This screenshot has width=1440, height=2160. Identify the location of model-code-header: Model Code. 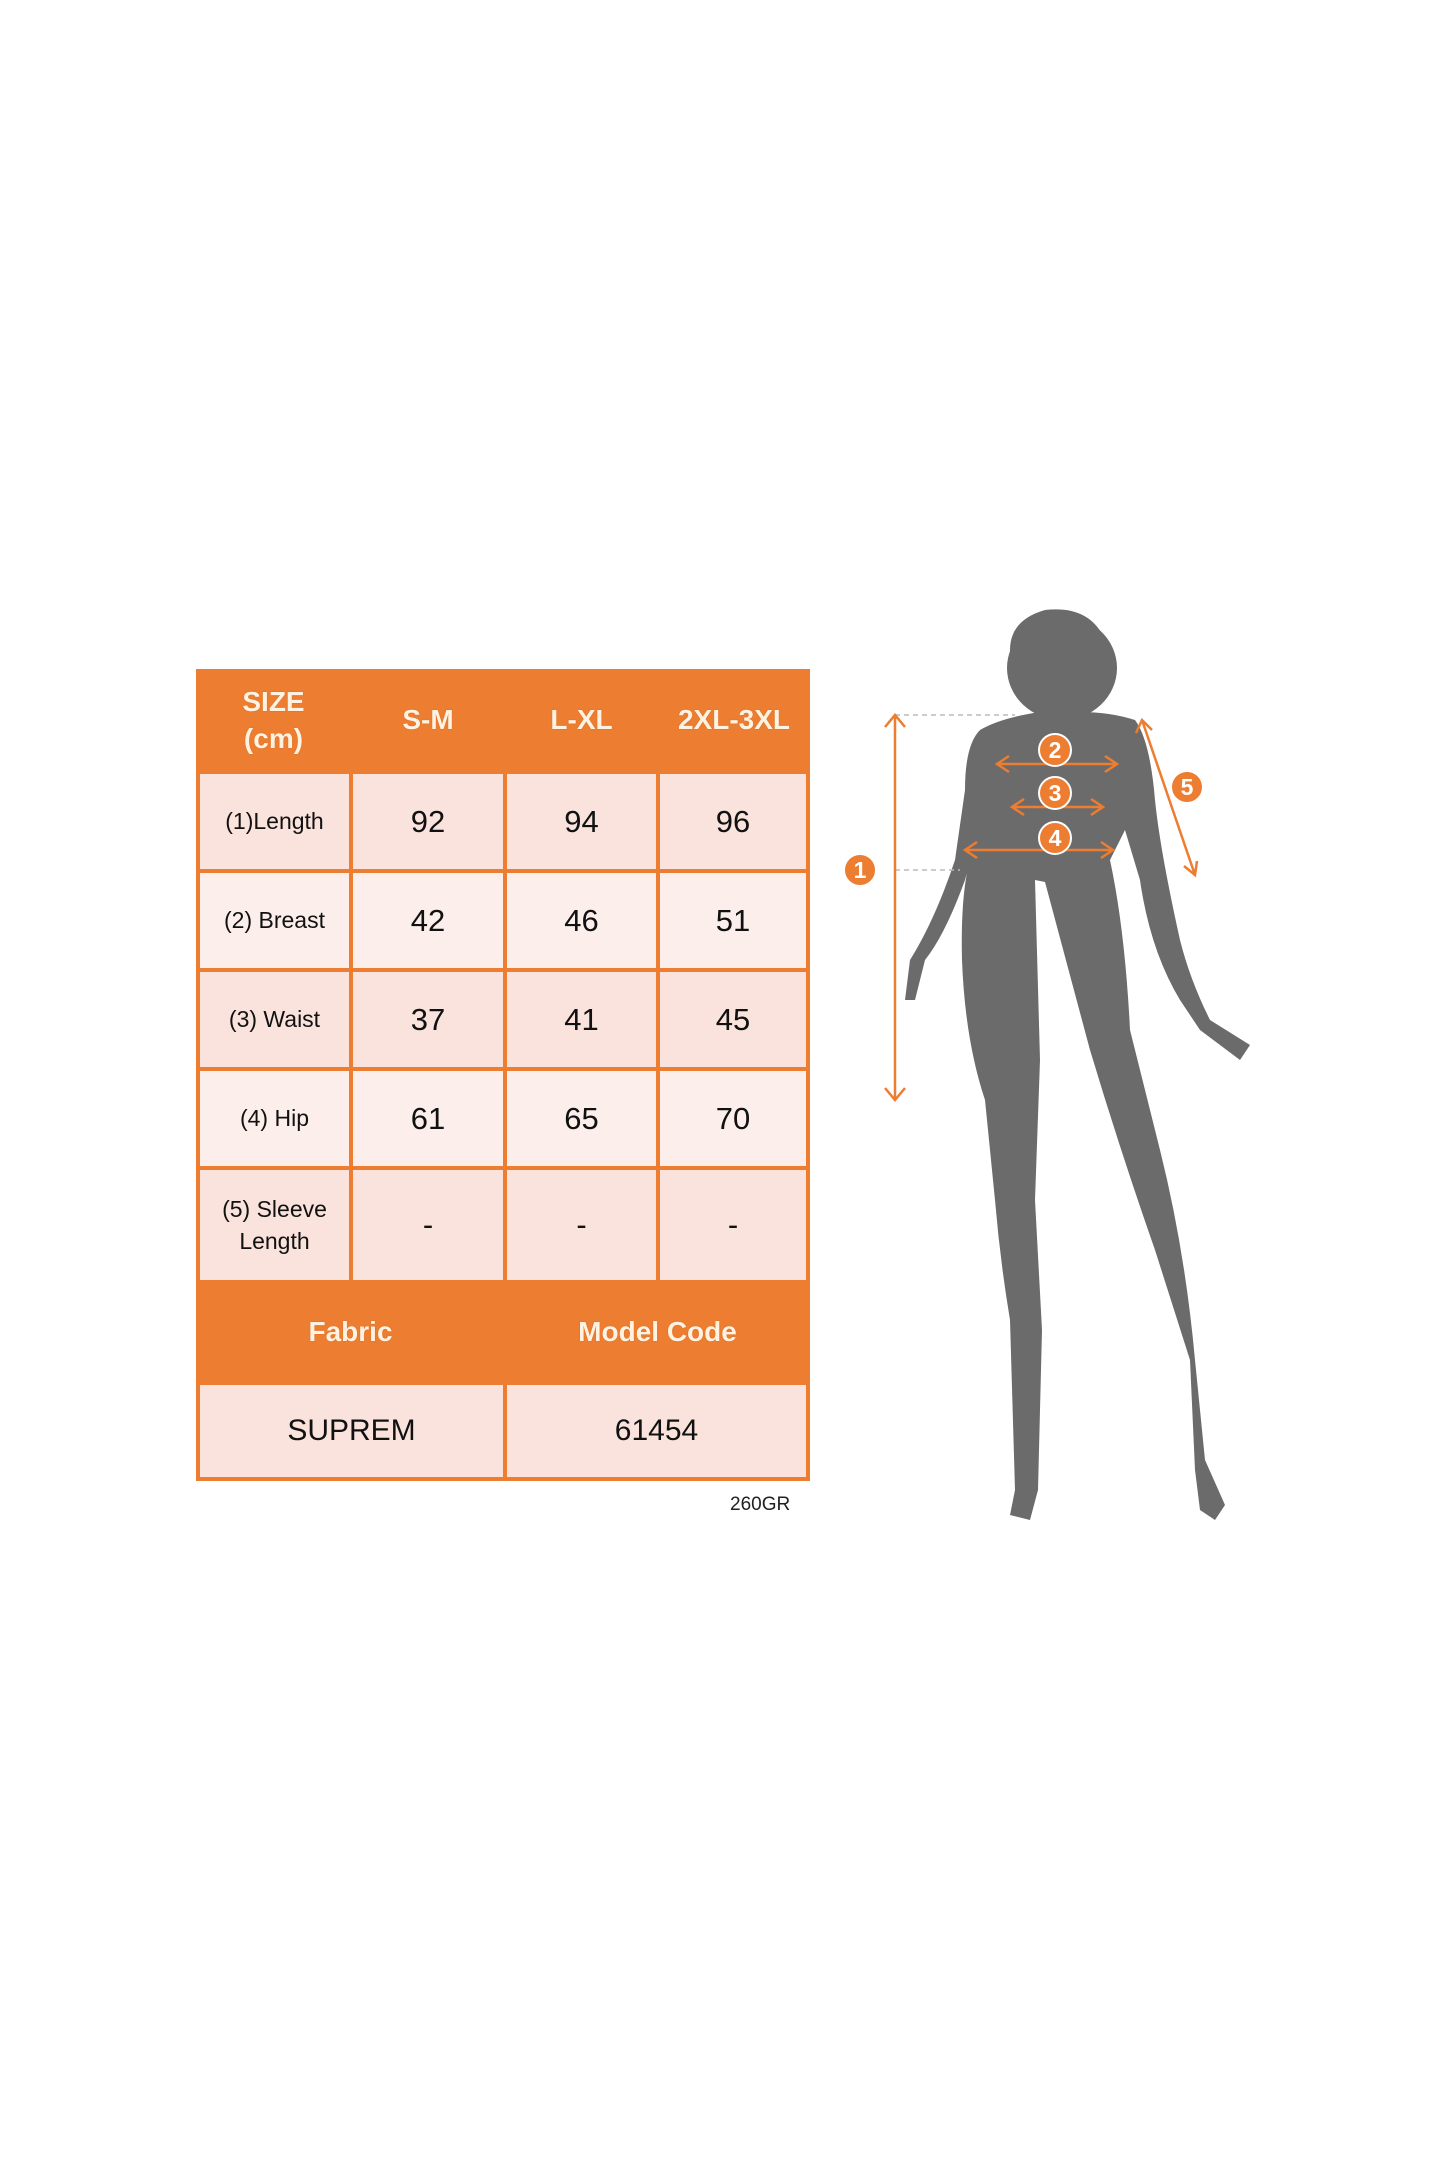
(657, 1332).